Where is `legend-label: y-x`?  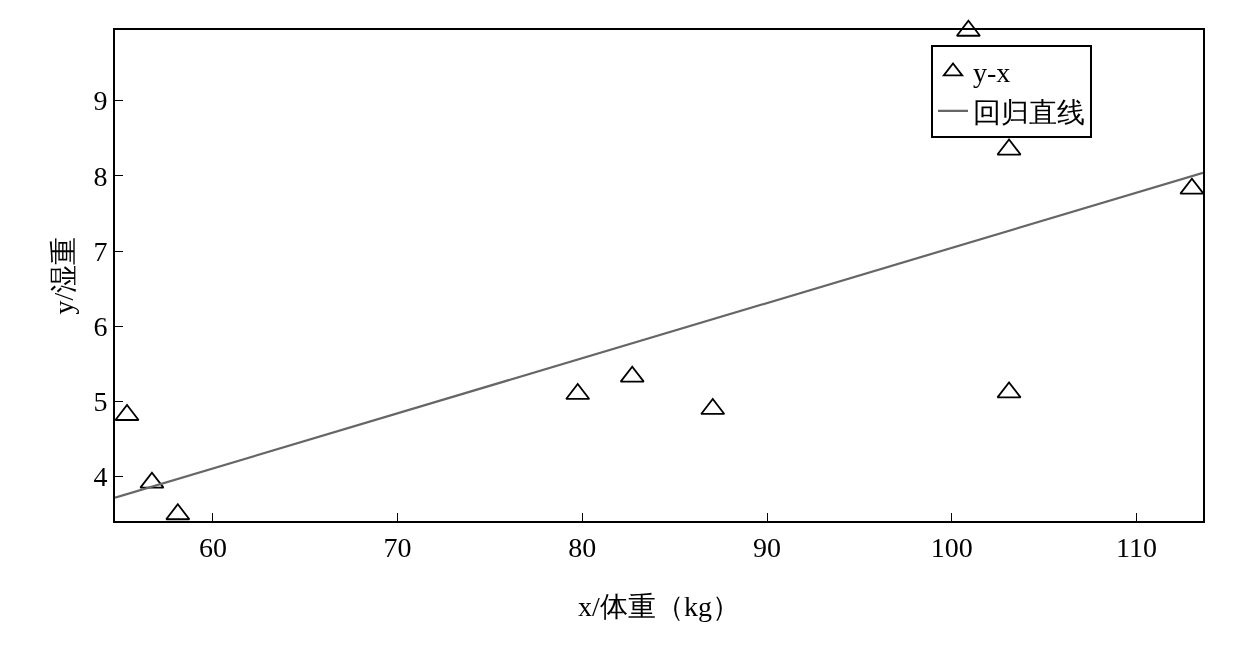 legend-label: y-x is located at coordinates (992, 73).